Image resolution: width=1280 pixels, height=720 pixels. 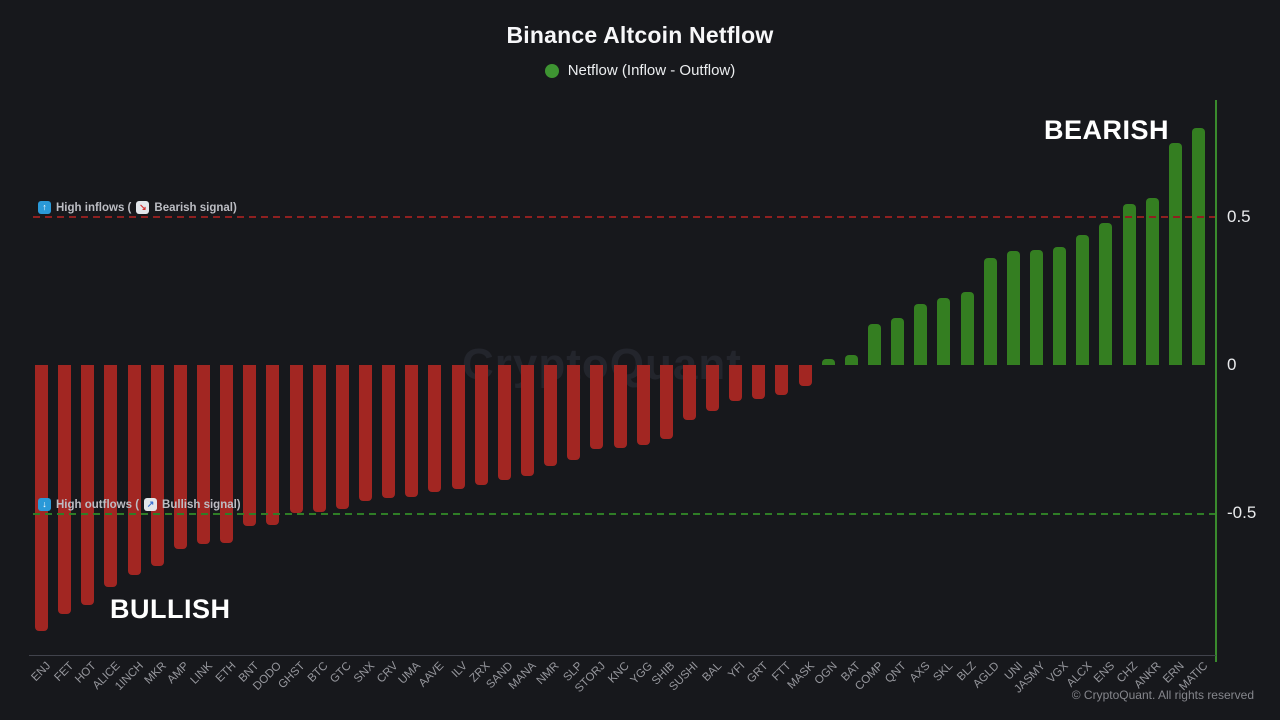 What do you see at coordinates (143, 207) in the screenshot?
I see `chart-decreasing-icon: ↘` at bounding box center [143, 207].